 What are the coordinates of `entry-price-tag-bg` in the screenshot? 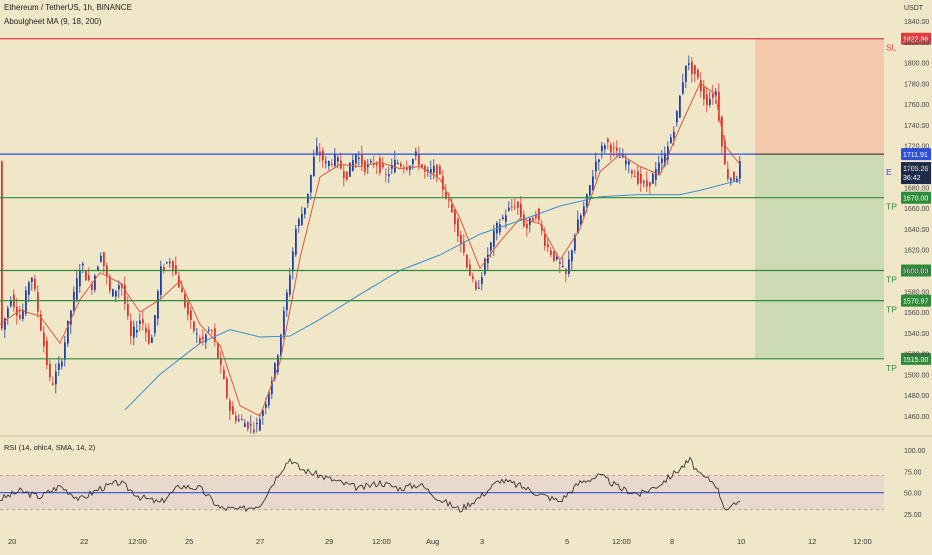 It's located at (916, 173).